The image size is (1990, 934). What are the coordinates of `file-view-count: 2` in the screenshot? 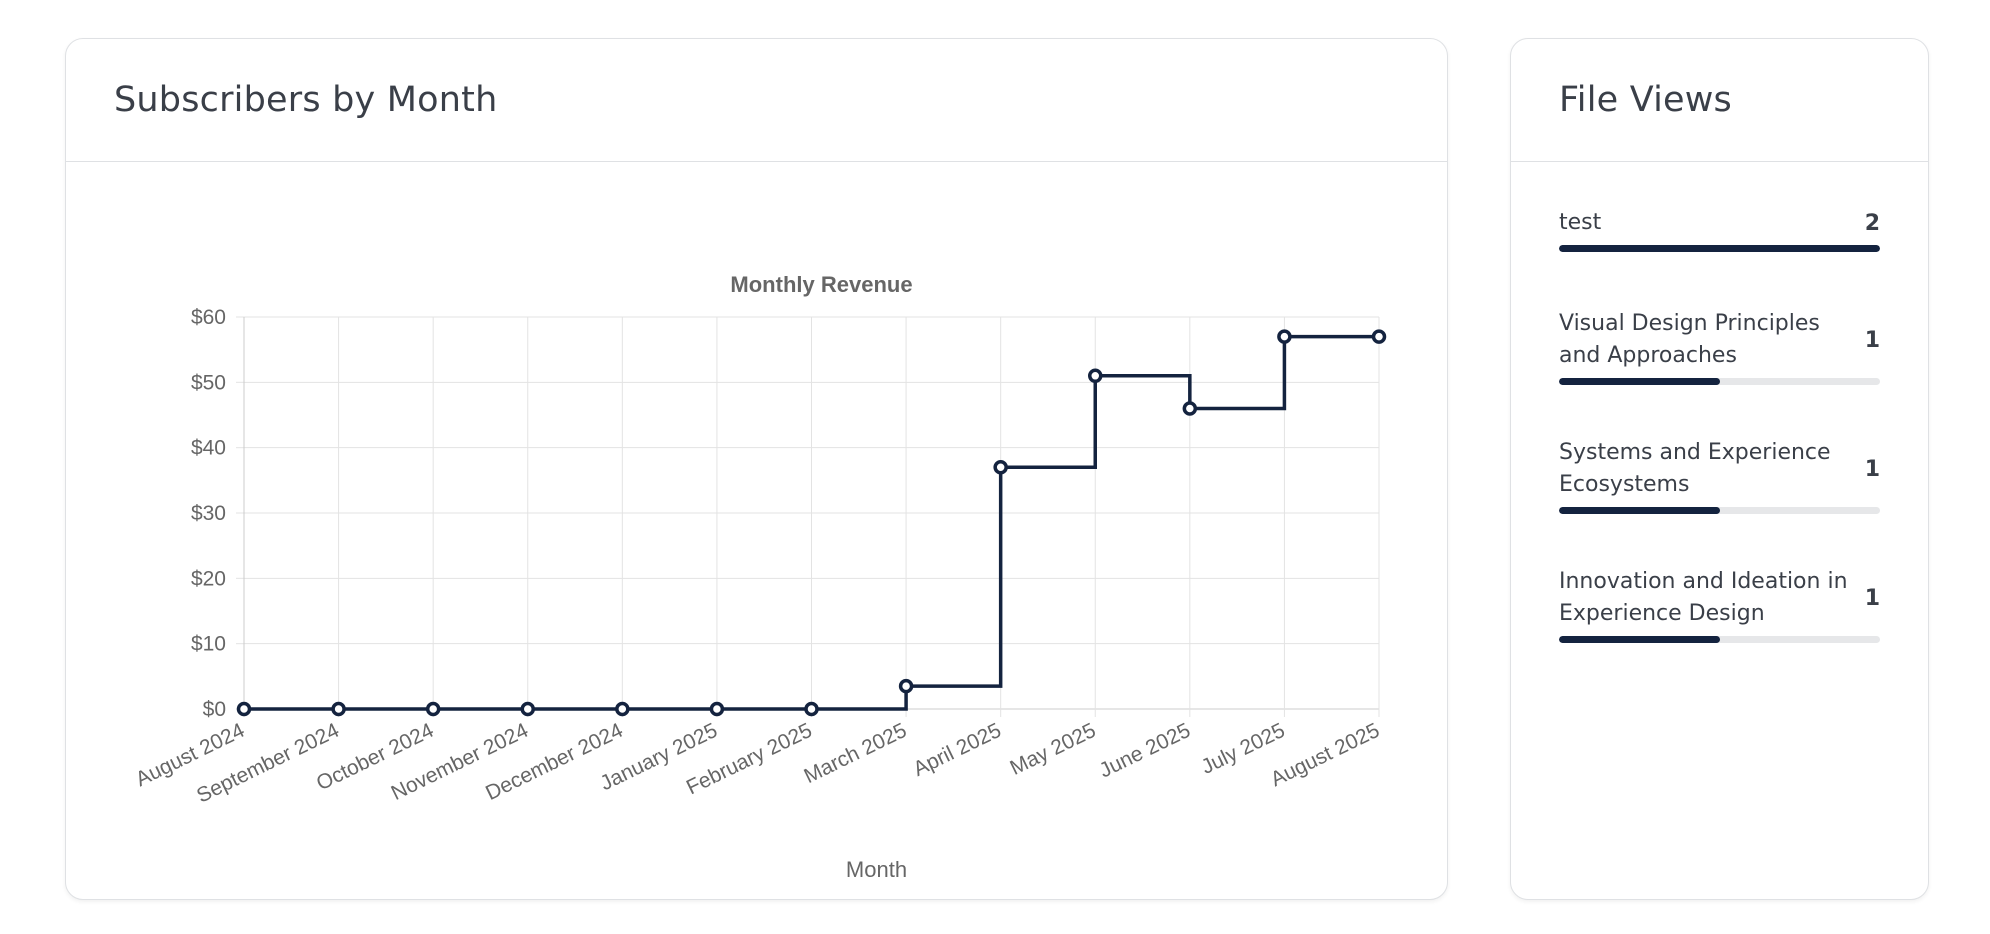 It's located at (1872, 223).